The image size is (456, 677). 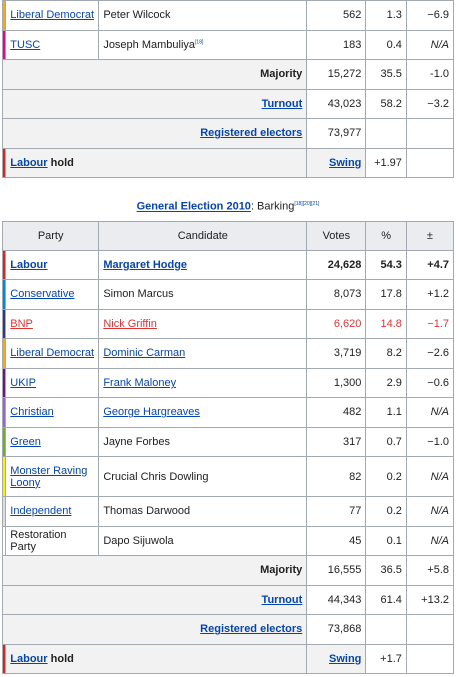 What do you see at coordinates (336, 353) in the screenshot?
I see `votes-cell: 3,719` at bounding box center [336, 353].